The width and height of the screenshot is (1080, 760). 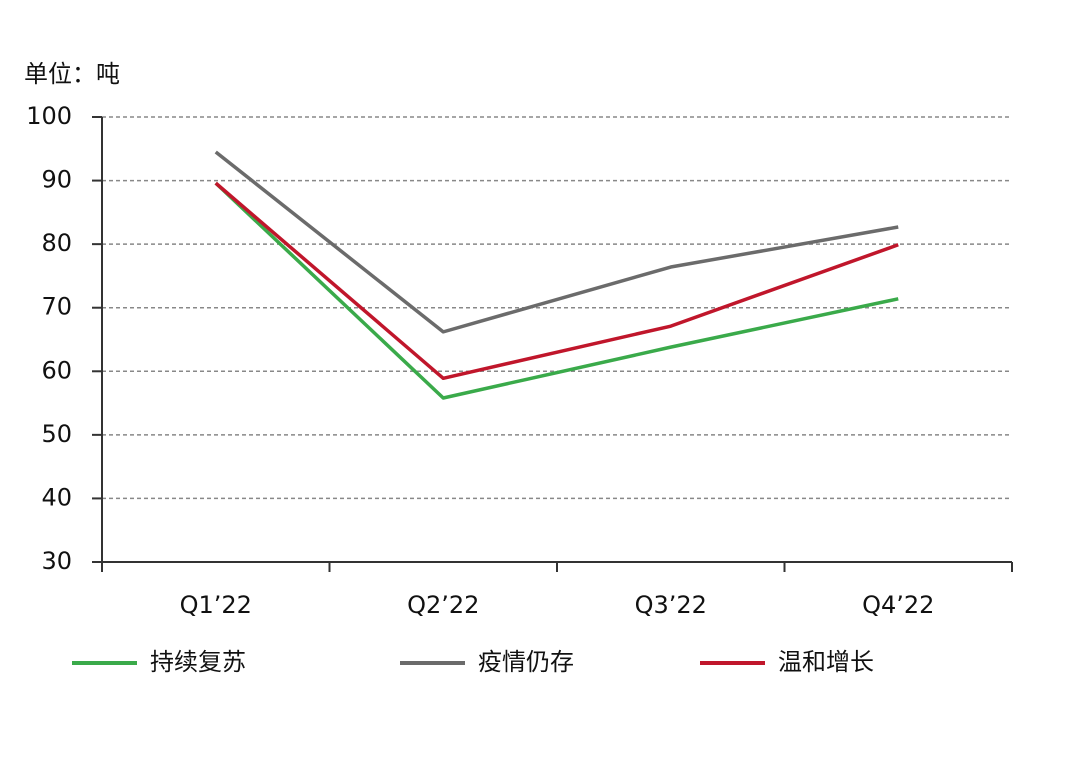 What do you see at coordinates (49, 116) in the screenshot?
I see `y-tick-label: 100` at bounding box center [49, 116].